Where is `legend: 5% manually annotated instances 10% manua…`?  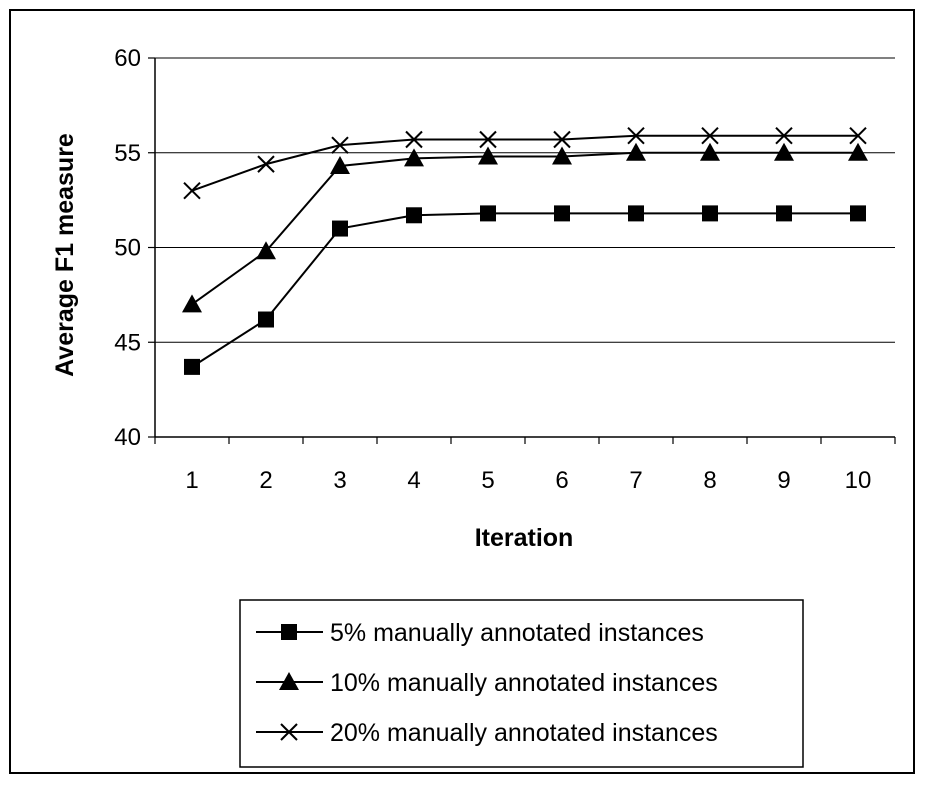 legend: 5% manually annotated instances 10% manua… is located at coordinates (521, 683).